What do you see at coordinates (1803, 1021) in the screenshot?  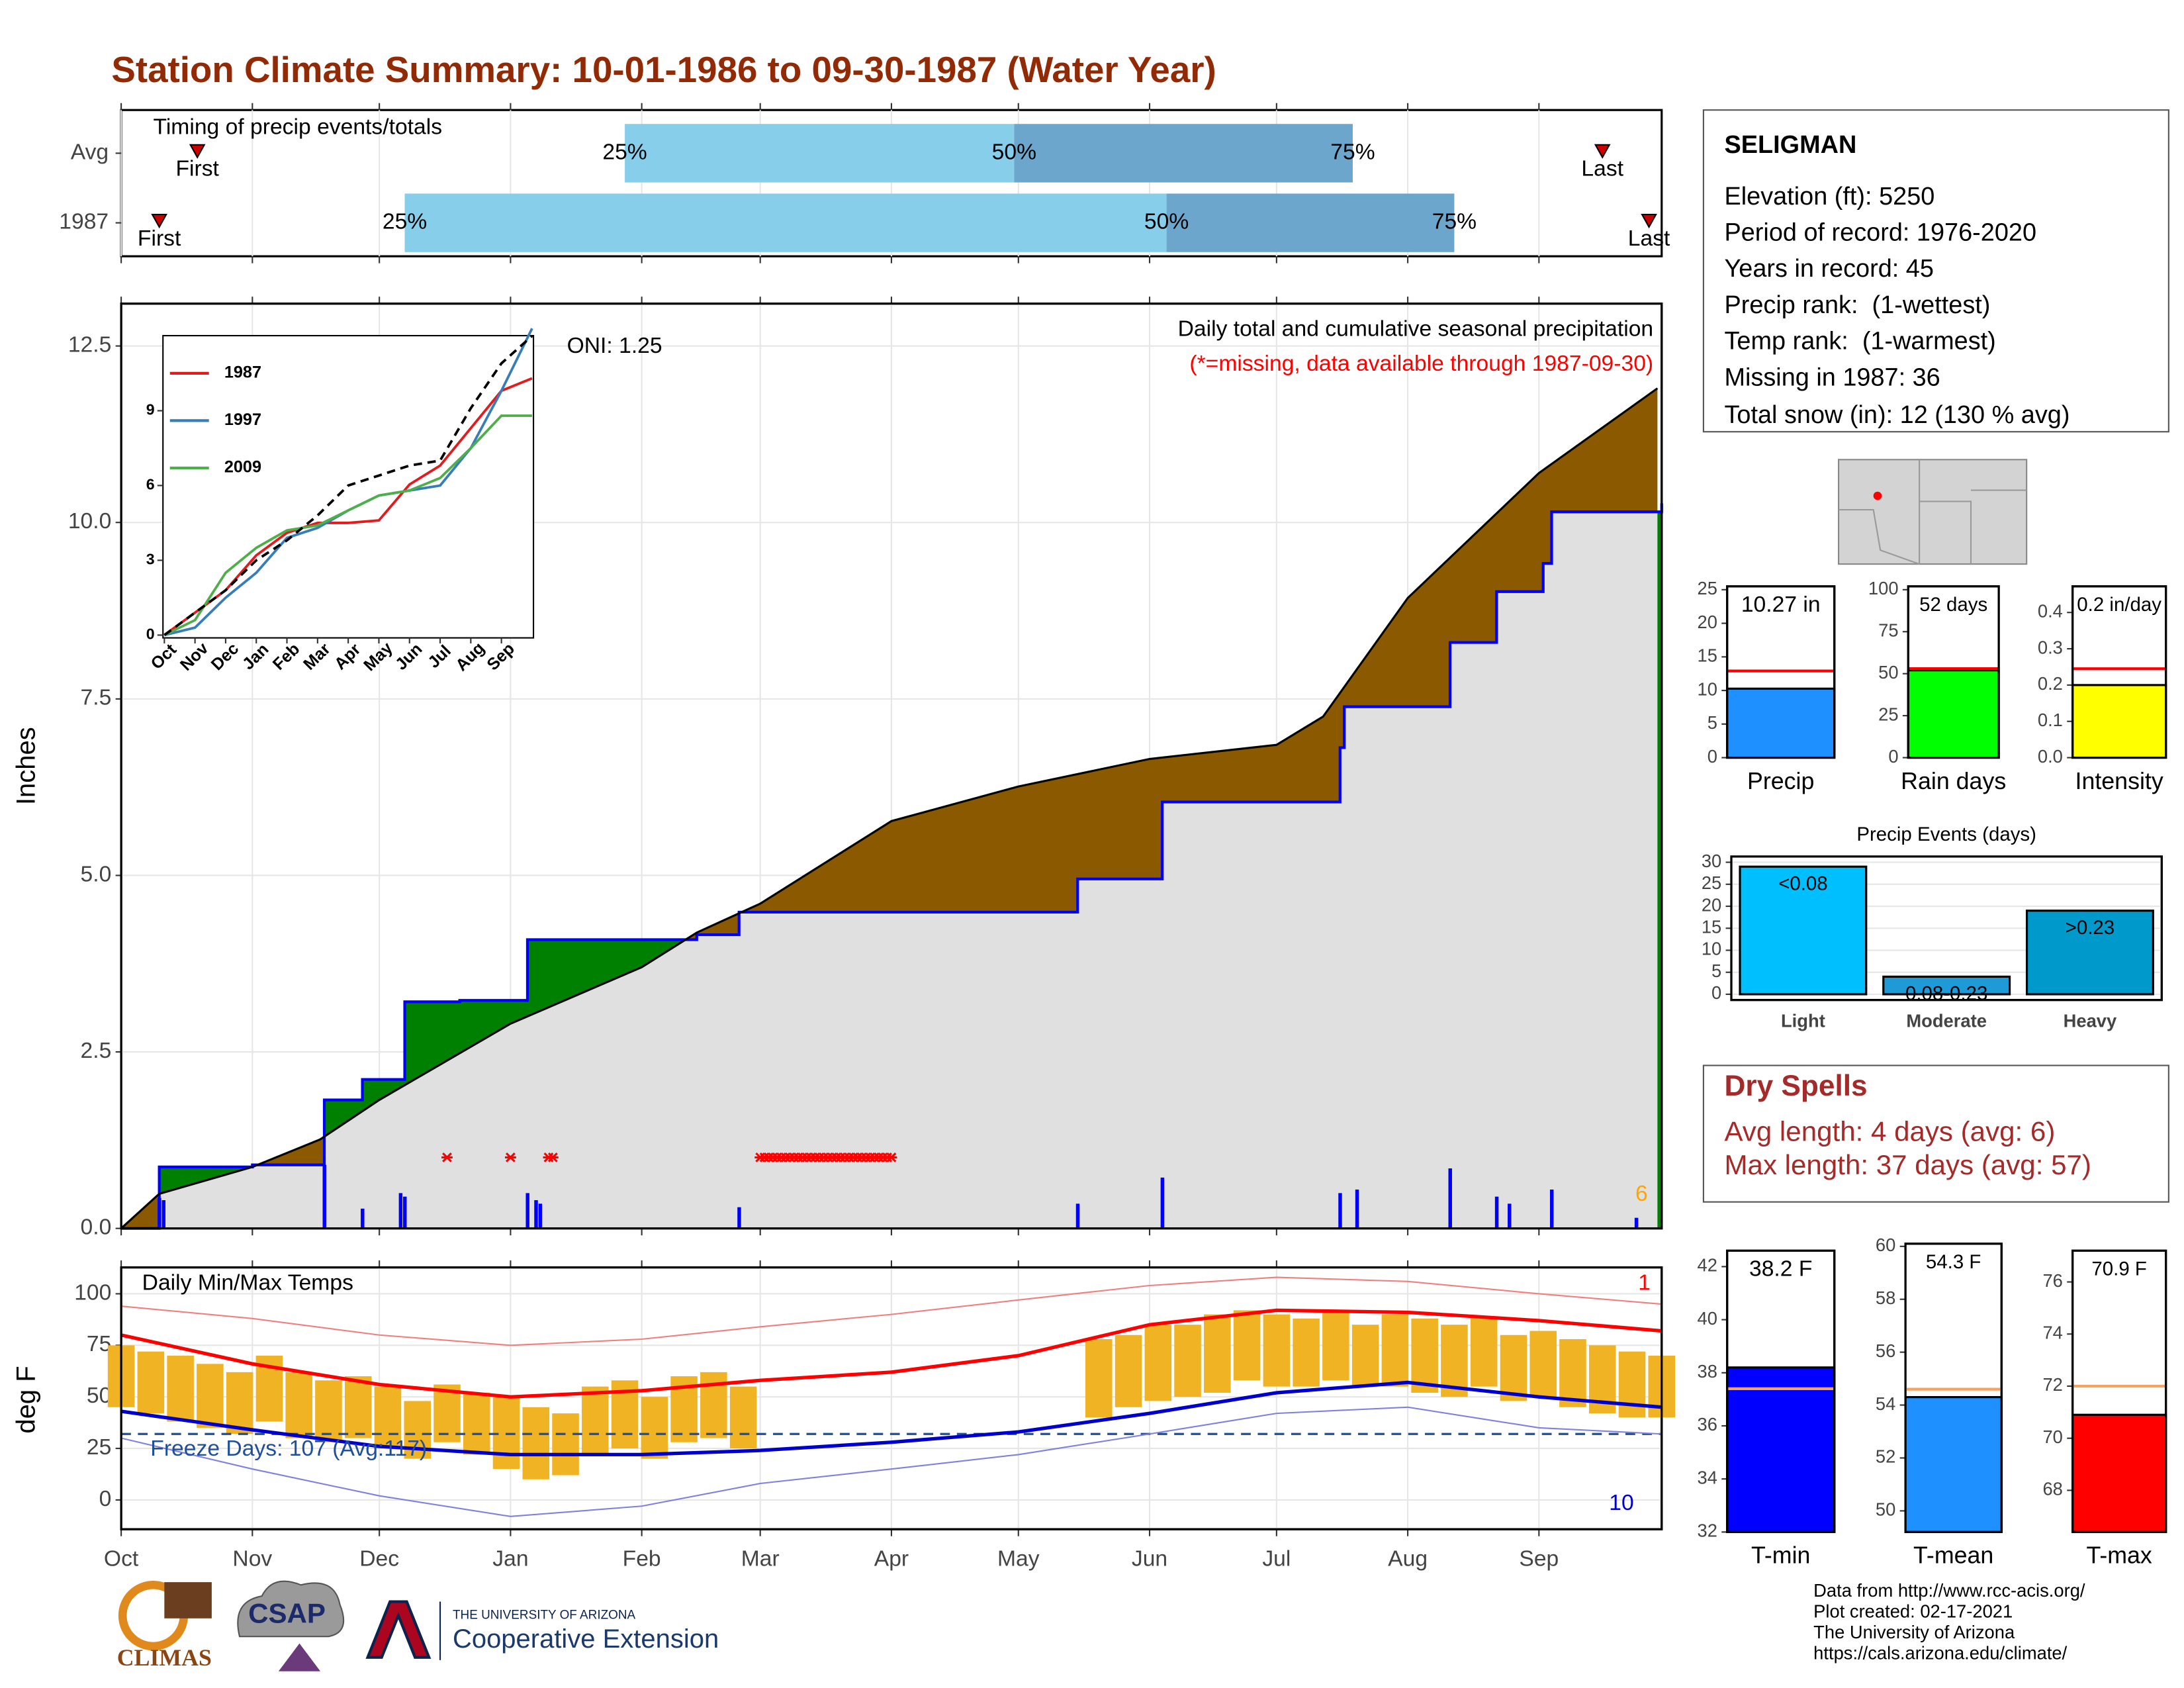 I see `x-tick-label: Light` at bounding box center [1803, 1021].